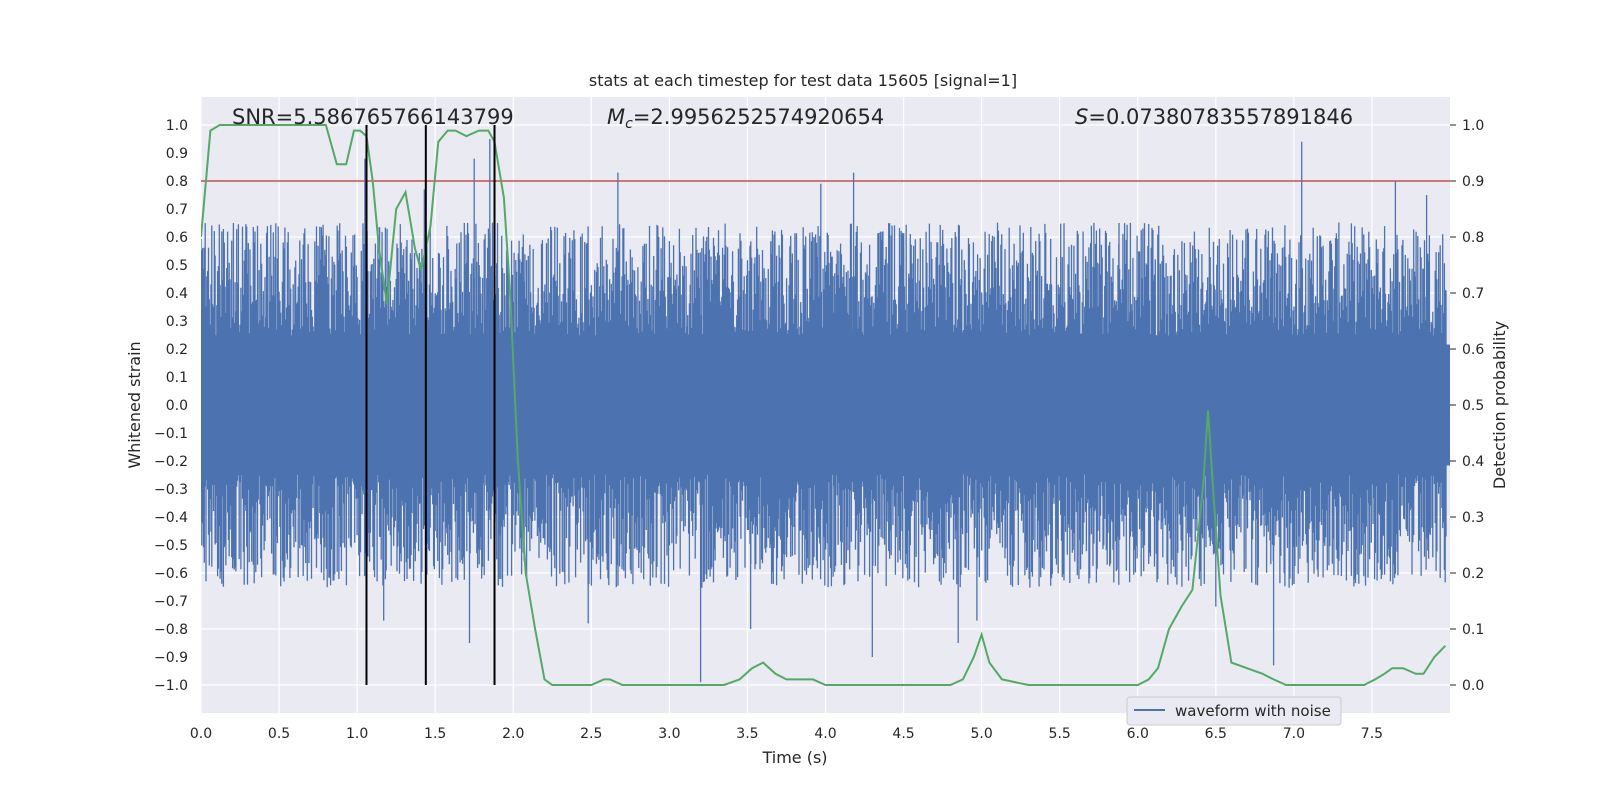 The image size is (1600, 800). Describe the element at coordinates (1473, 406) in the screenshot. I see `y2-tick-label: 0.5` at that location.